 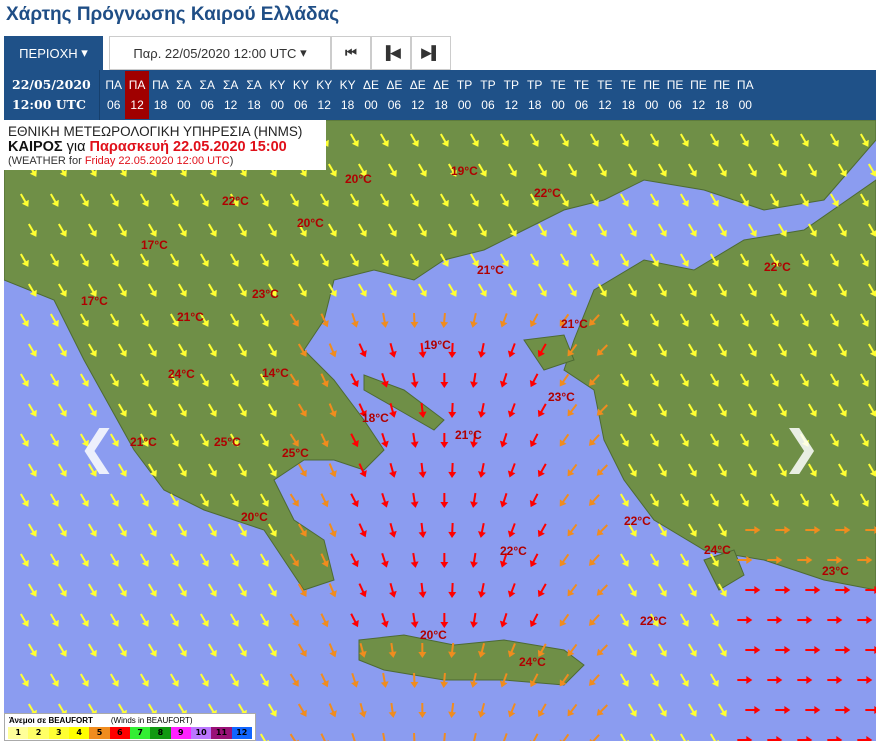 What do you see at coordinates (140, 733) in the screenshot?
I see `legend-cell: 7` at bounding box center [140, 733].